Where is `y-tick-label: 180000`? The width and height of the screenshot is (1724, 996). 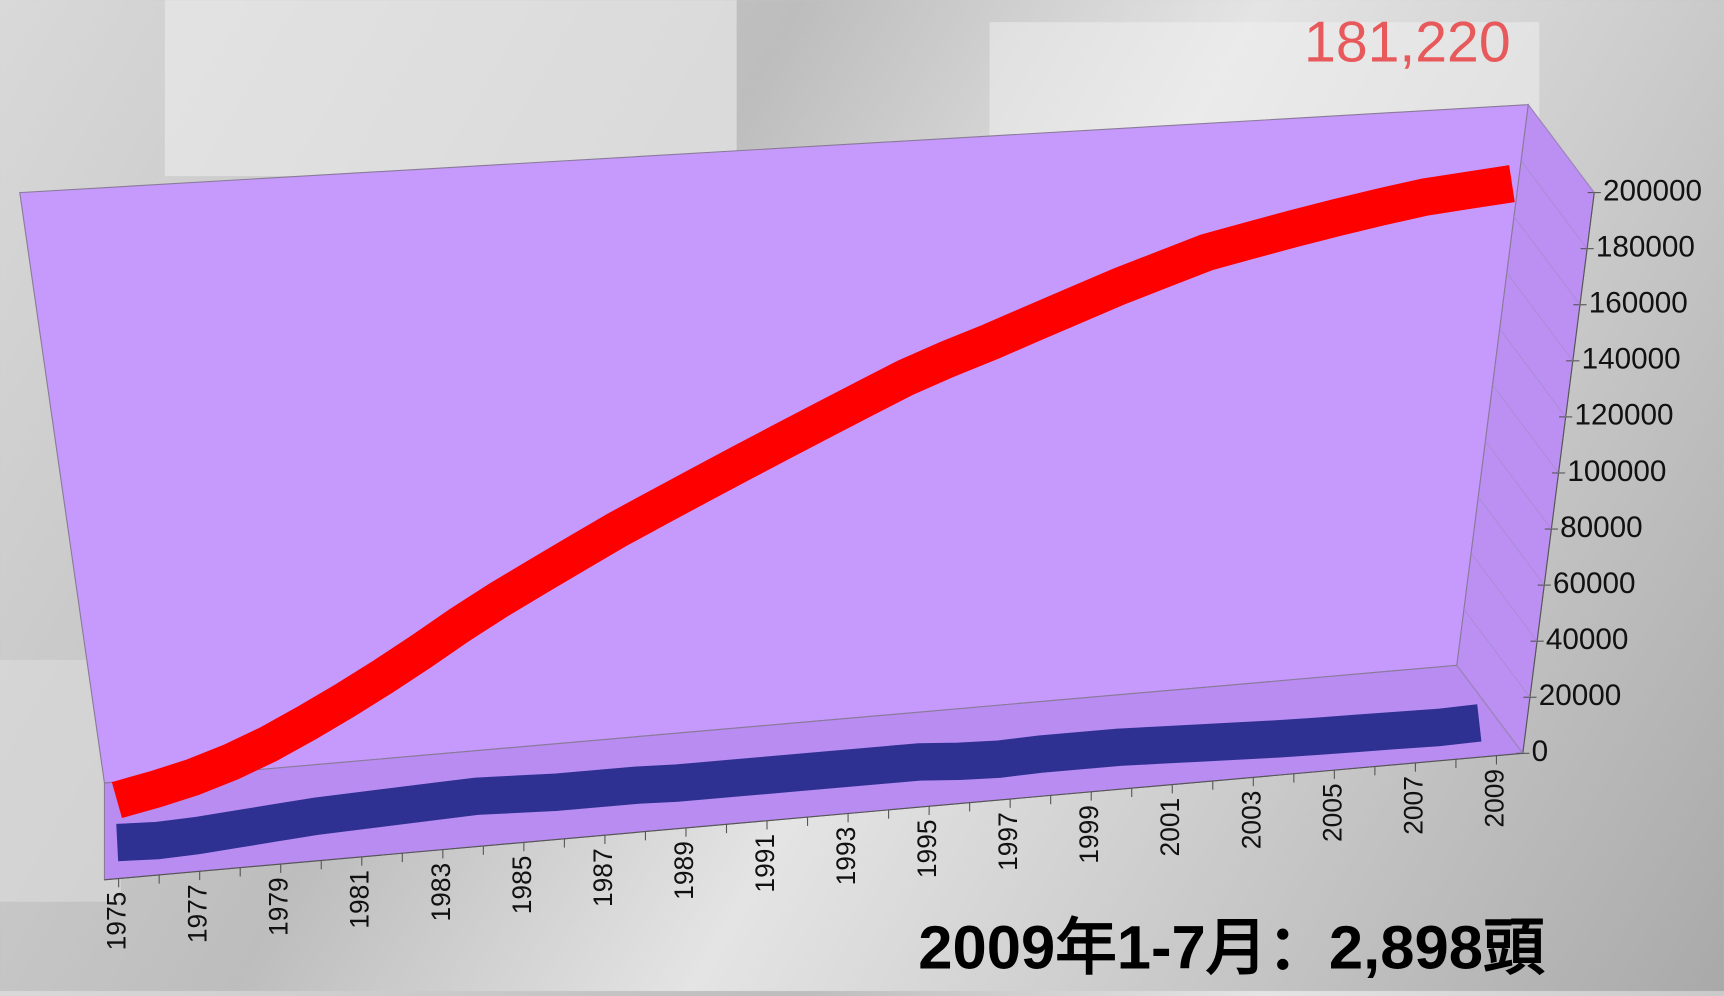 y-tick-label: 180000 is located at coordinates (1645, 247).